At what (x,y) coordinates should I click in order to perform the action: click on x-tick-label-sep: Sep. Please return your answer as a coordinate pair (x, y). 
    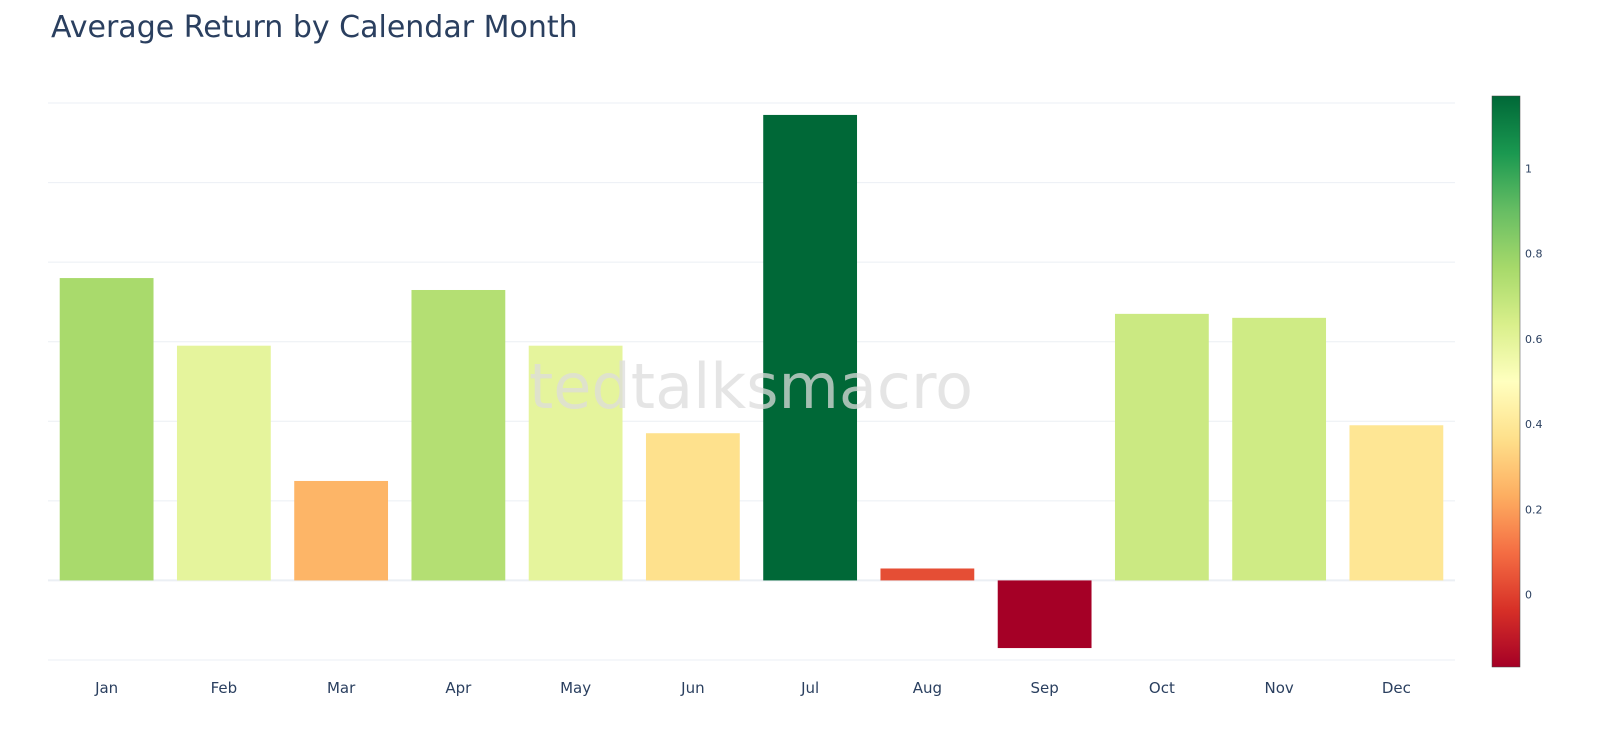
    Looking at the image, I should click on (1044, 688).